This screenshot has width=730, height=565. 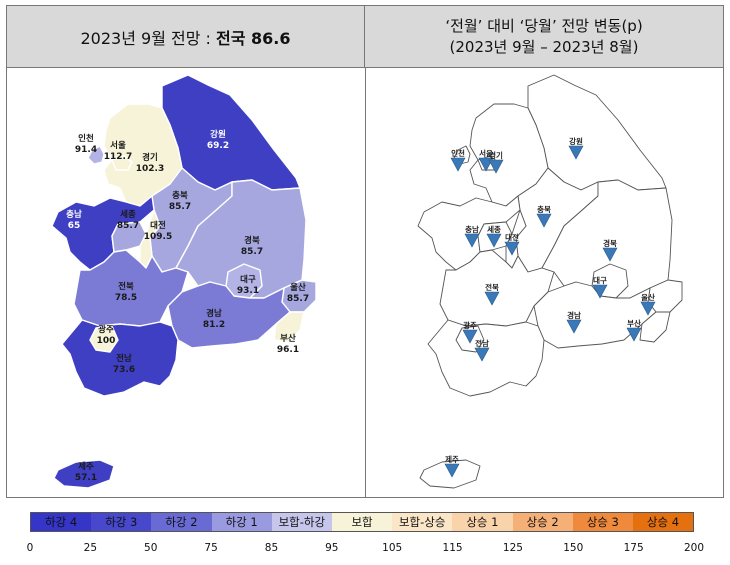 I want to click on region-value-label: 57.1, so click(x=86, y=478).